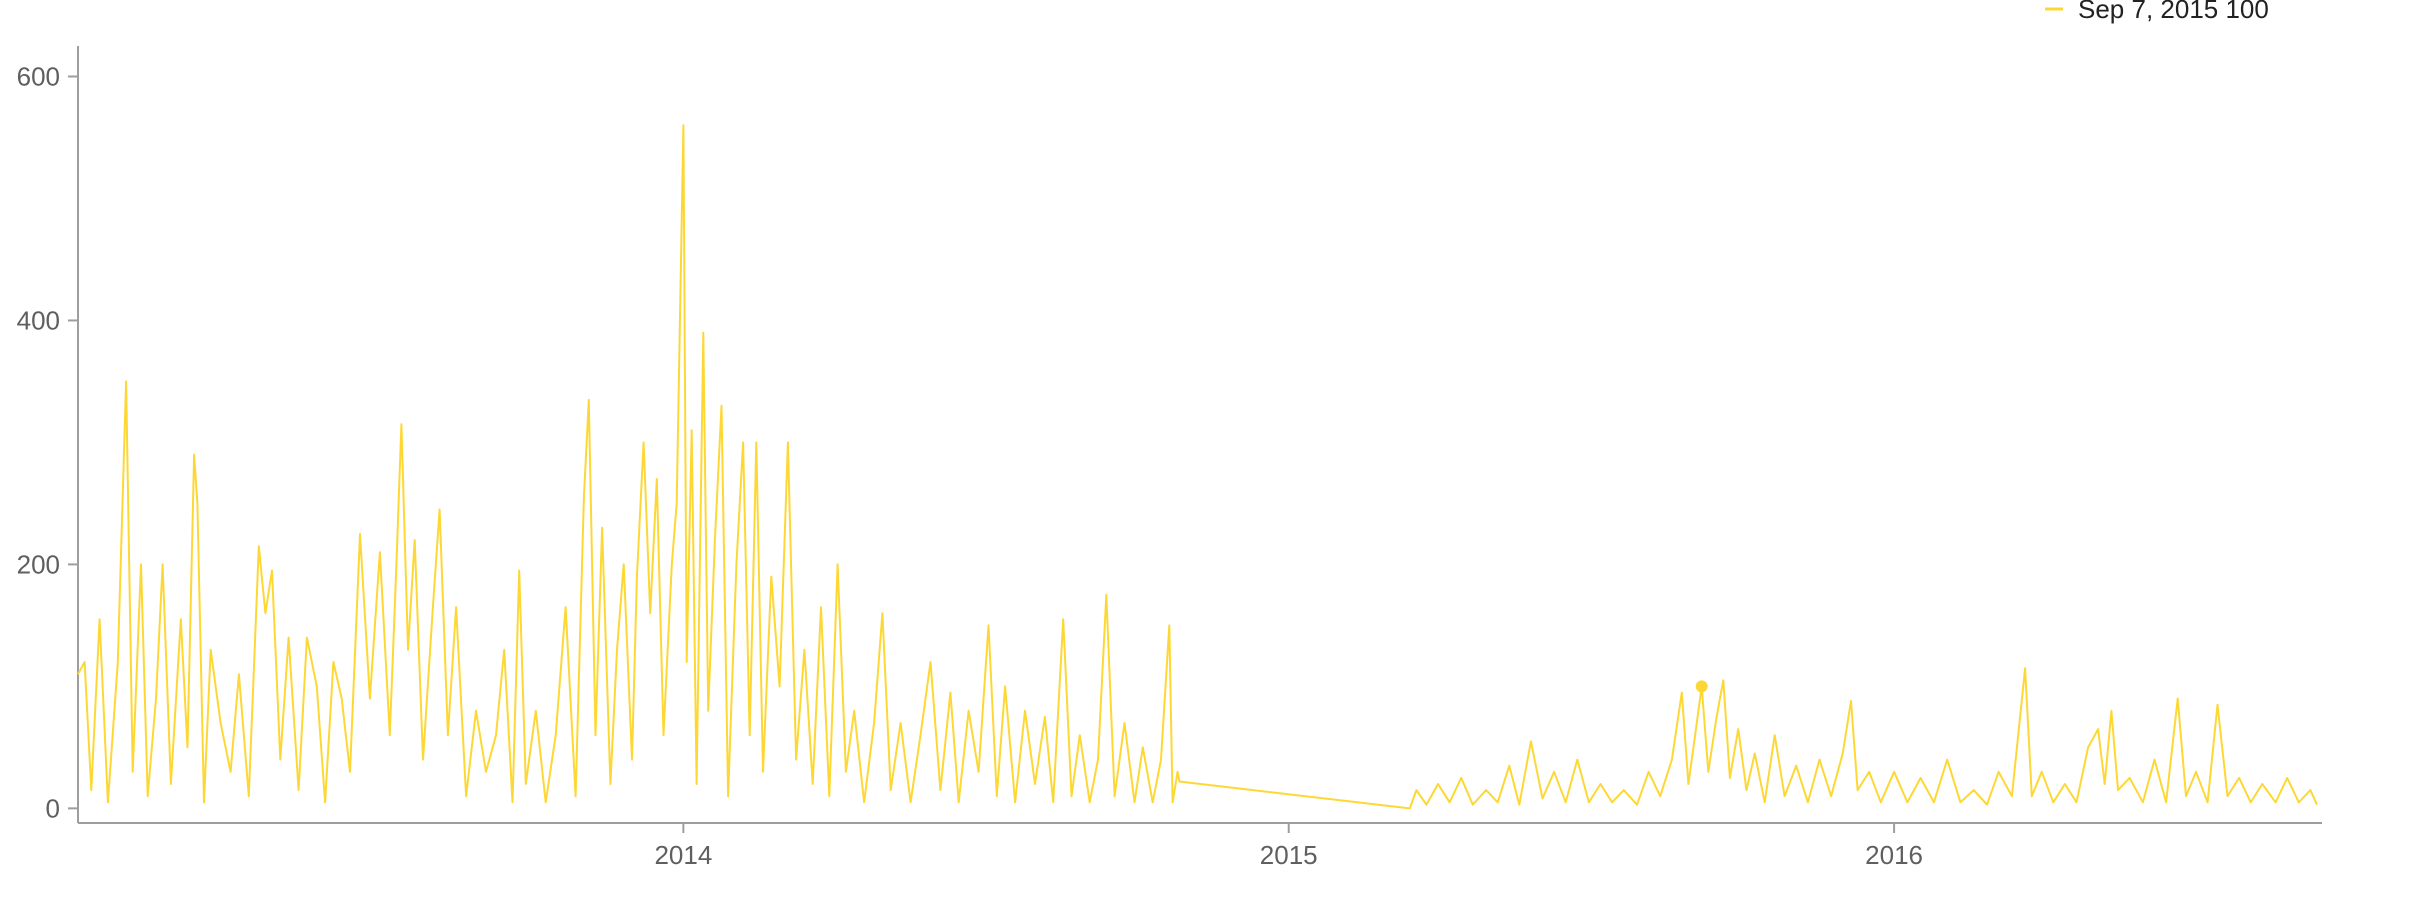 The height and width of the screenshot is (902, 2416). Describe the element at coordinates (38, 76) in the screenshot. I see `y-tick-label: 600` at that location.